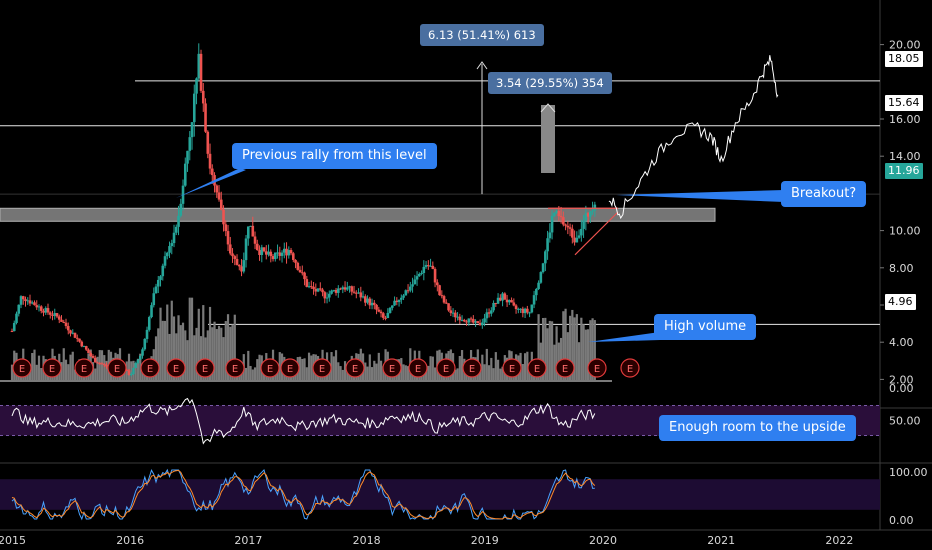  What do you see at coordinates (757, 428) in the screenshot?
I see `callout-room-upside: Enough room to the upside` at bounding box center [757, 428].